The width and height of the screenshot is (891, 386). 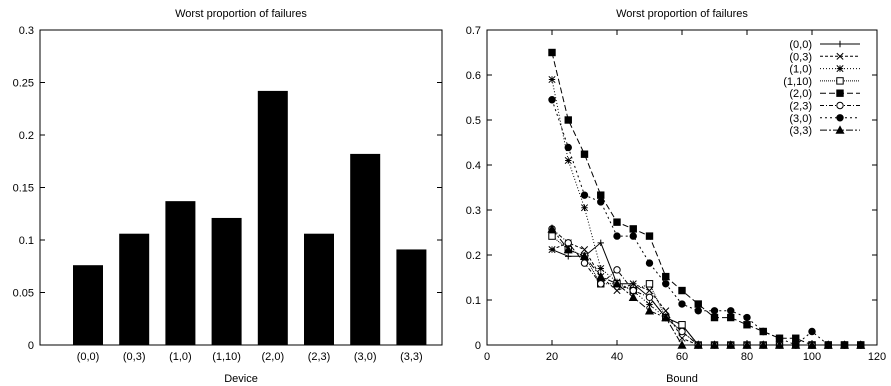 What do you see at coordinates (134, 357) in the screenshot?
I see `x-tick-label: (0,3)` at bounding box center [134, 357].